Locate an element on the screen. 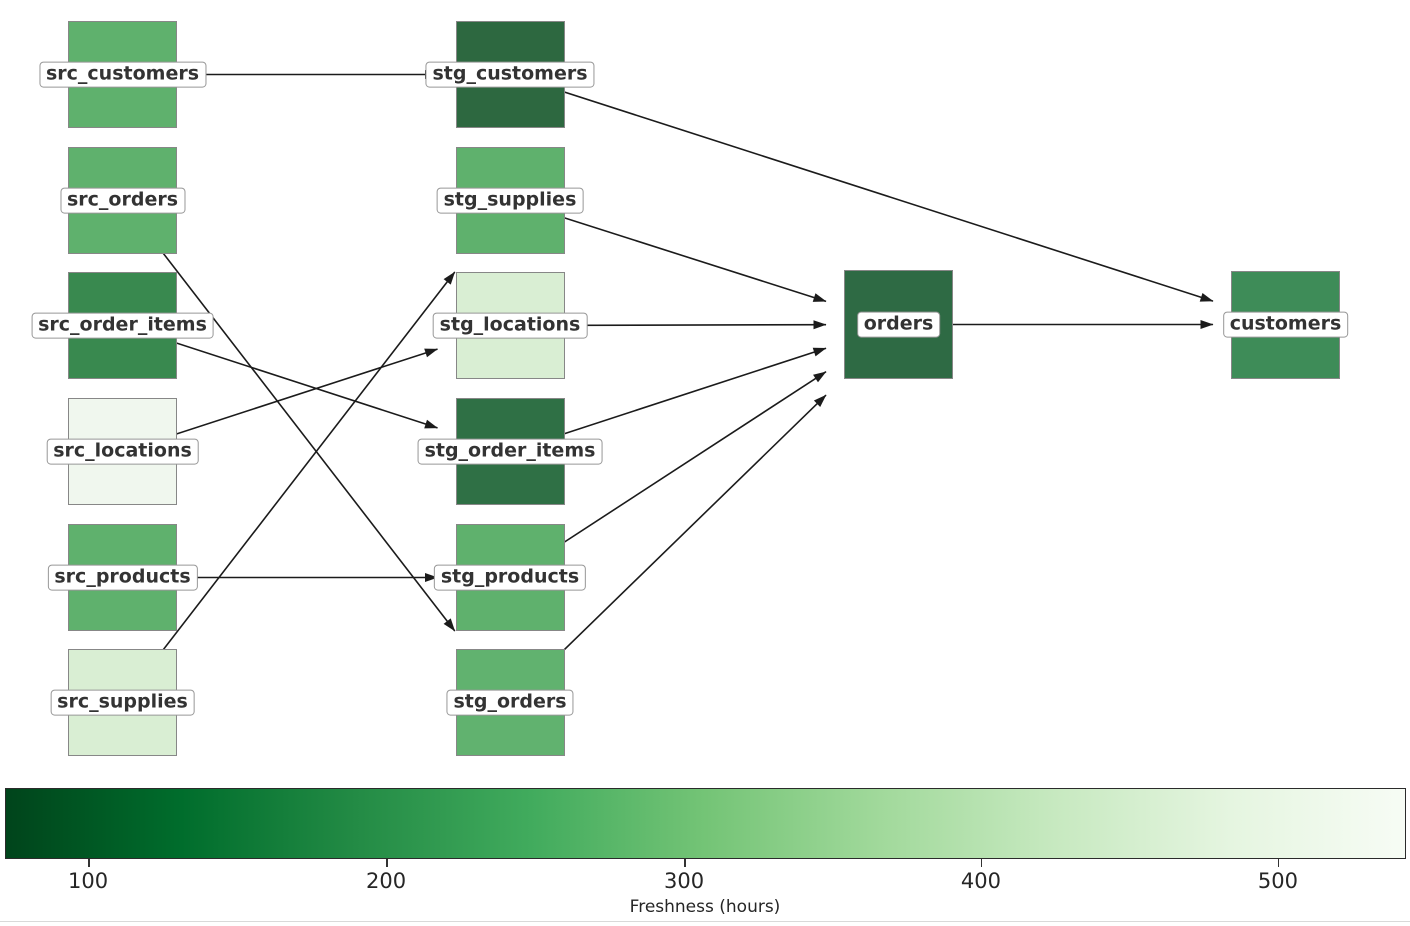  edge-stg_customers-to-customers is located at coordinates (861, 187).